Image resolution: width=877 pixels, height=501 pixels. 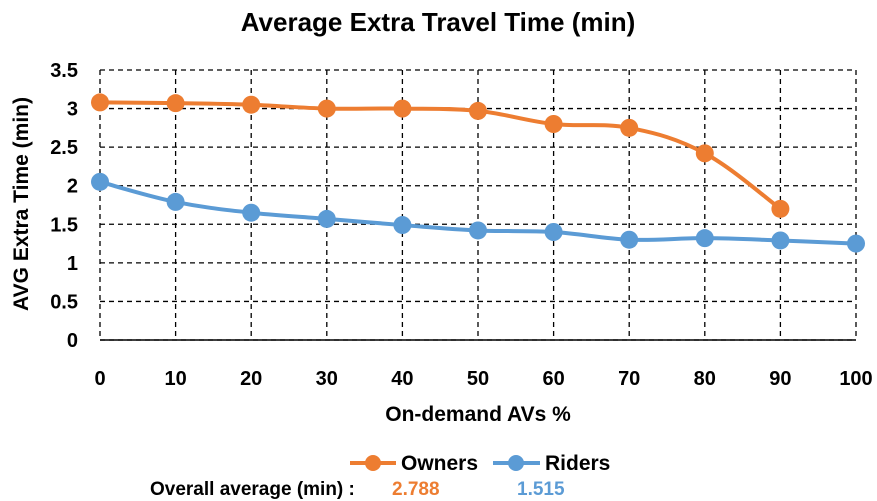 I want to click on y-tick-labels: 0 0.5 1 1.5 2 2.5 3 3.5, so click(x=64, y=206).